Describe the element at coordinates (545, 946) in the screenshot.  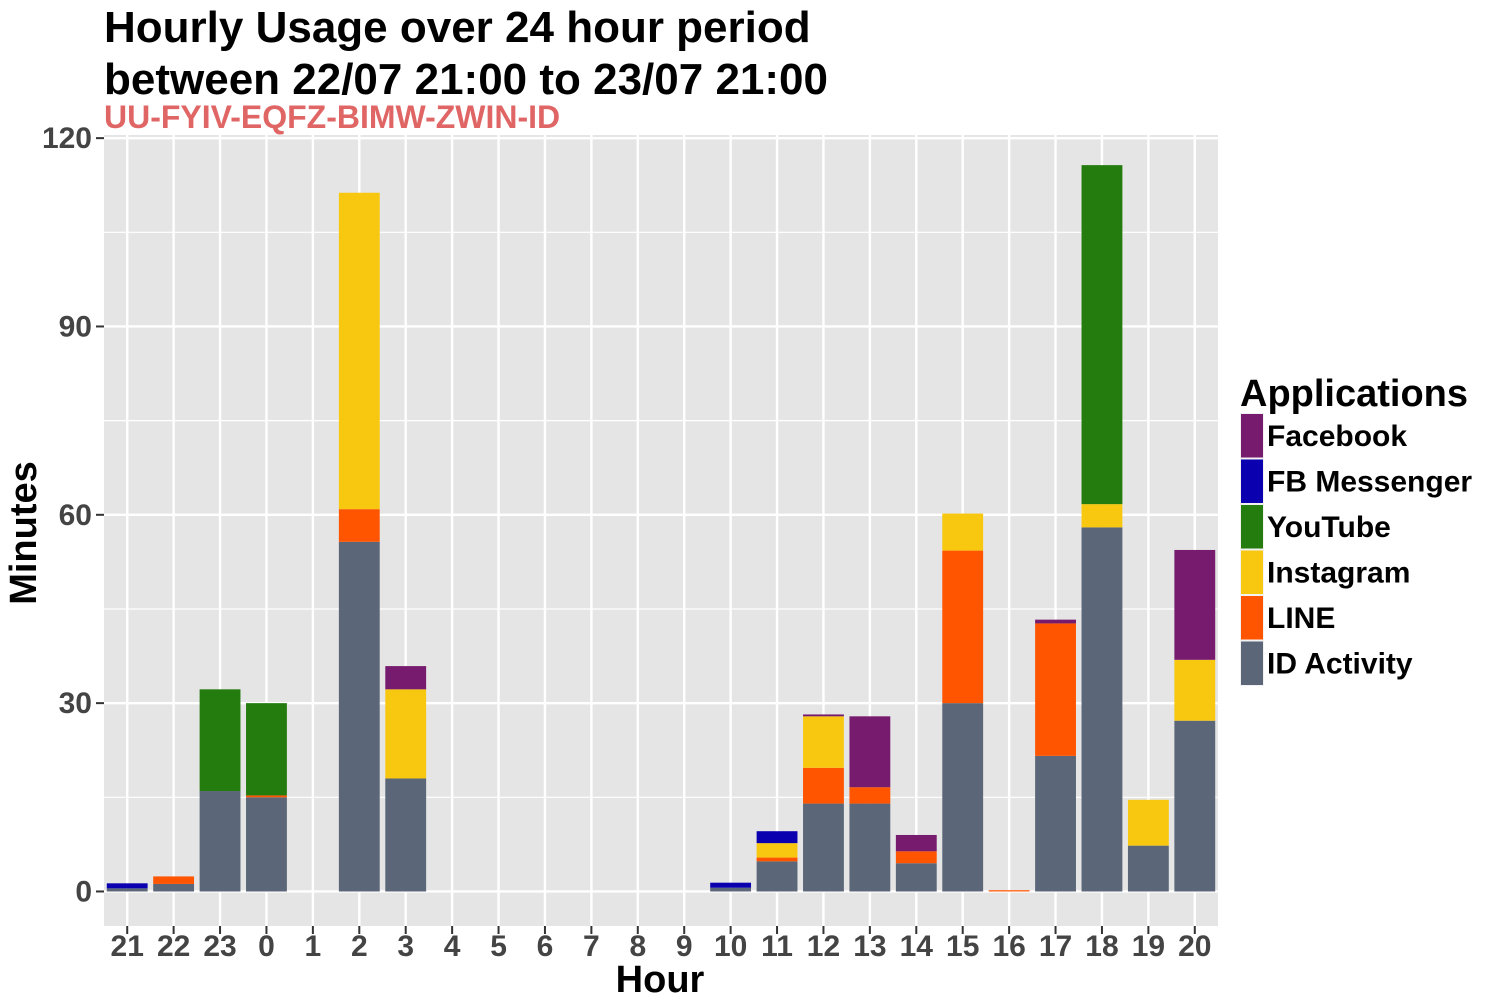
I see `x-tick-label: 6` at that location.